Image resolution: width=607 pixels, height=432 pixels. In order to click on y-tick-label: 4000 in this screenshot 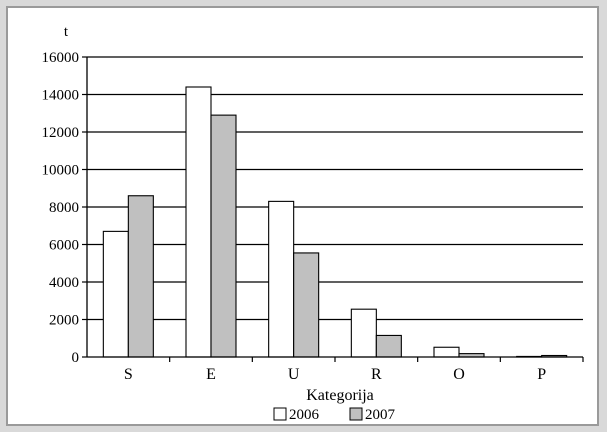, I will do `click(64, 283)`.